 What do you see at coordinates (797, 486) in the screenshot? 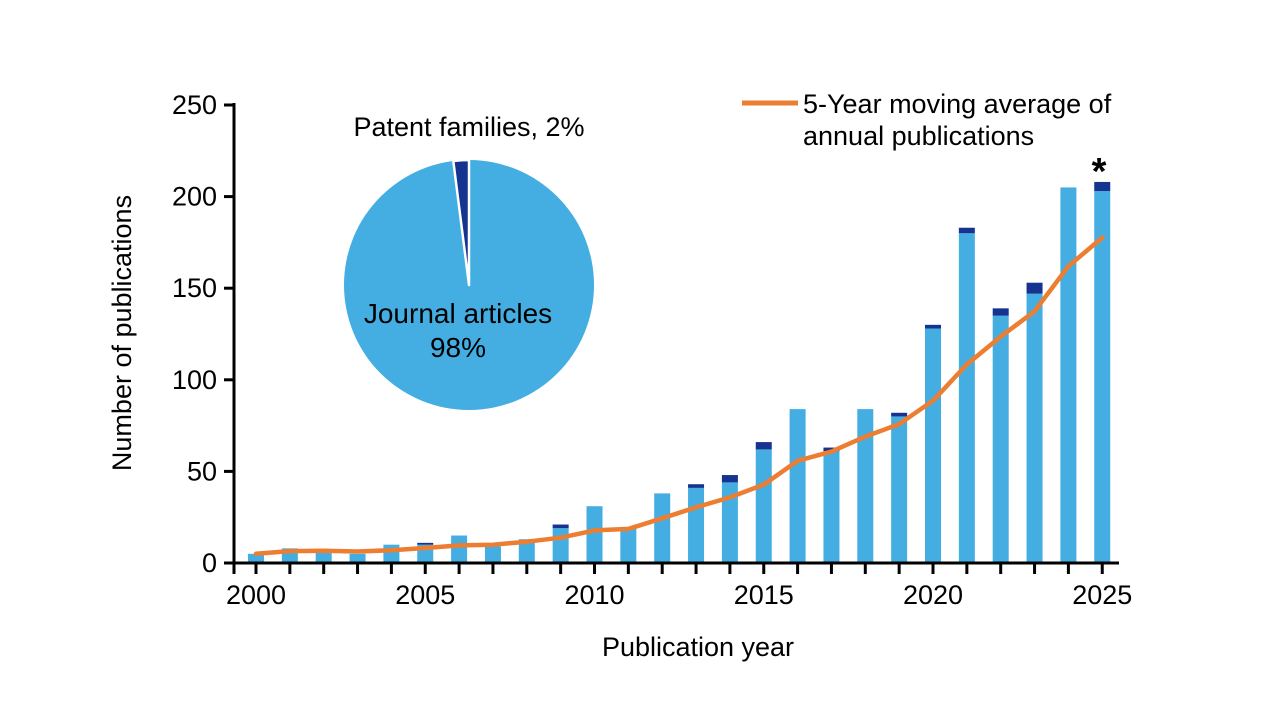
I see `bar-journal-2016` at bounding box center [797, 486].